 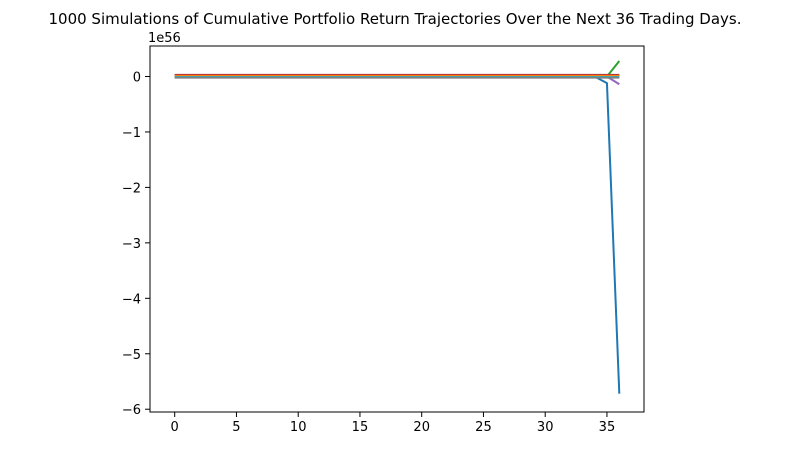 What do you see at coordinates (483, 427) in the screenshot?
I see `x-tick-label: 25` at bounding box center [483, 427].